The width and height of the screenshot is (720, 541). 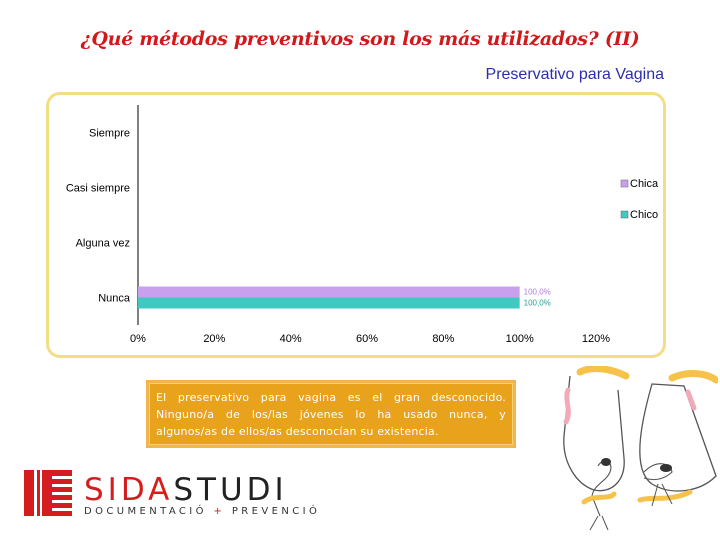 I want to click on sidastudi-logo: SIDASTUDI DOCUMENTACIÓ + PREVENCIÓ, so click(x=170, y=495).